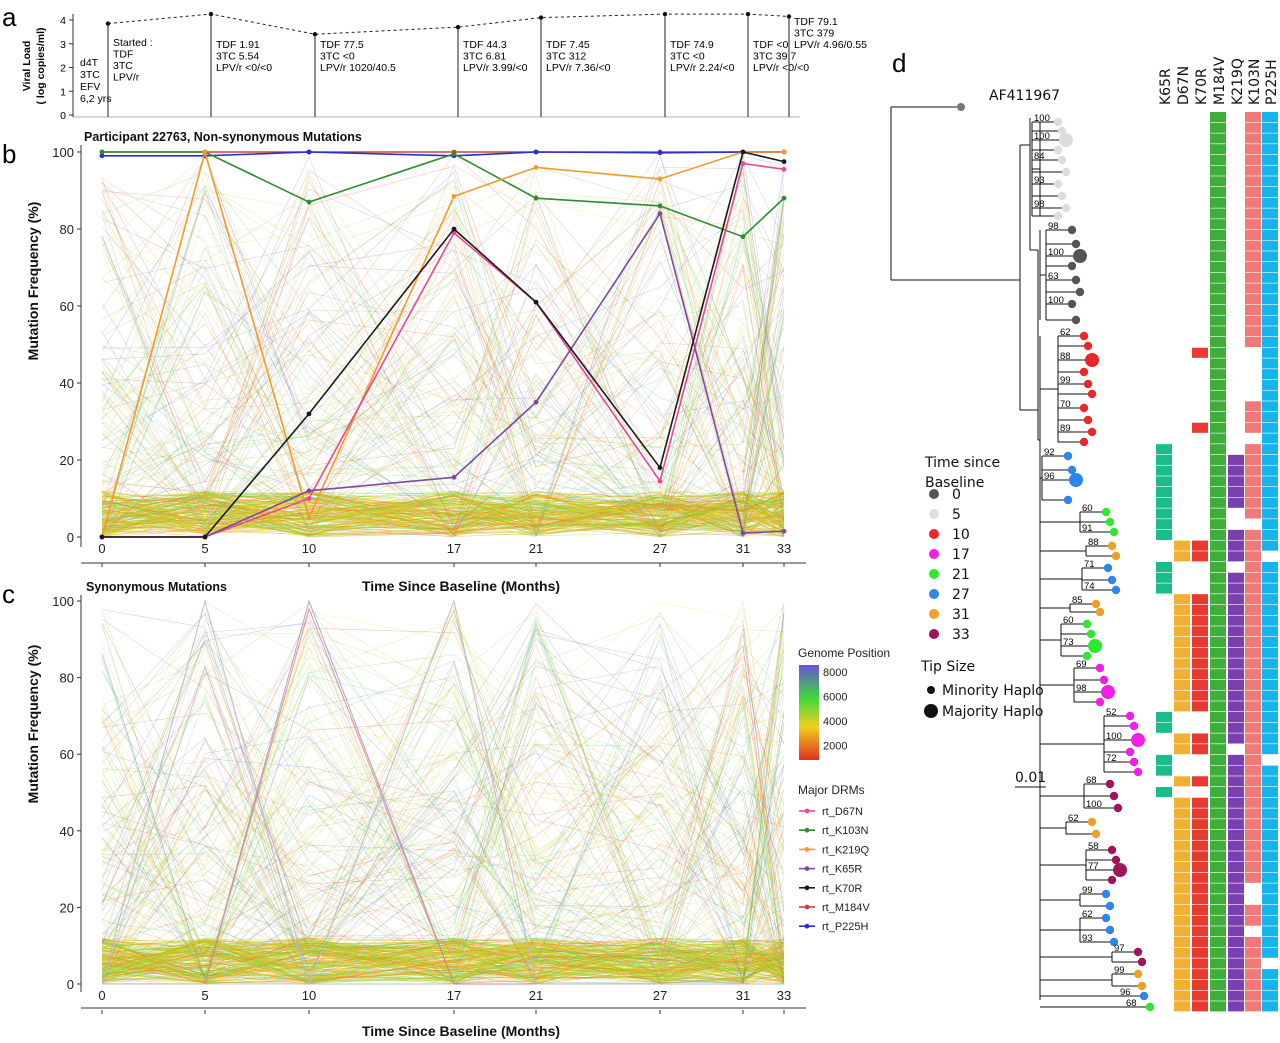 This screenshot has height=1043, width=1280. What do you see at coordinates (814, 34) in the screenshot?
I see `drug-level-label: 3TC 379` at bounding box center [814, 34].